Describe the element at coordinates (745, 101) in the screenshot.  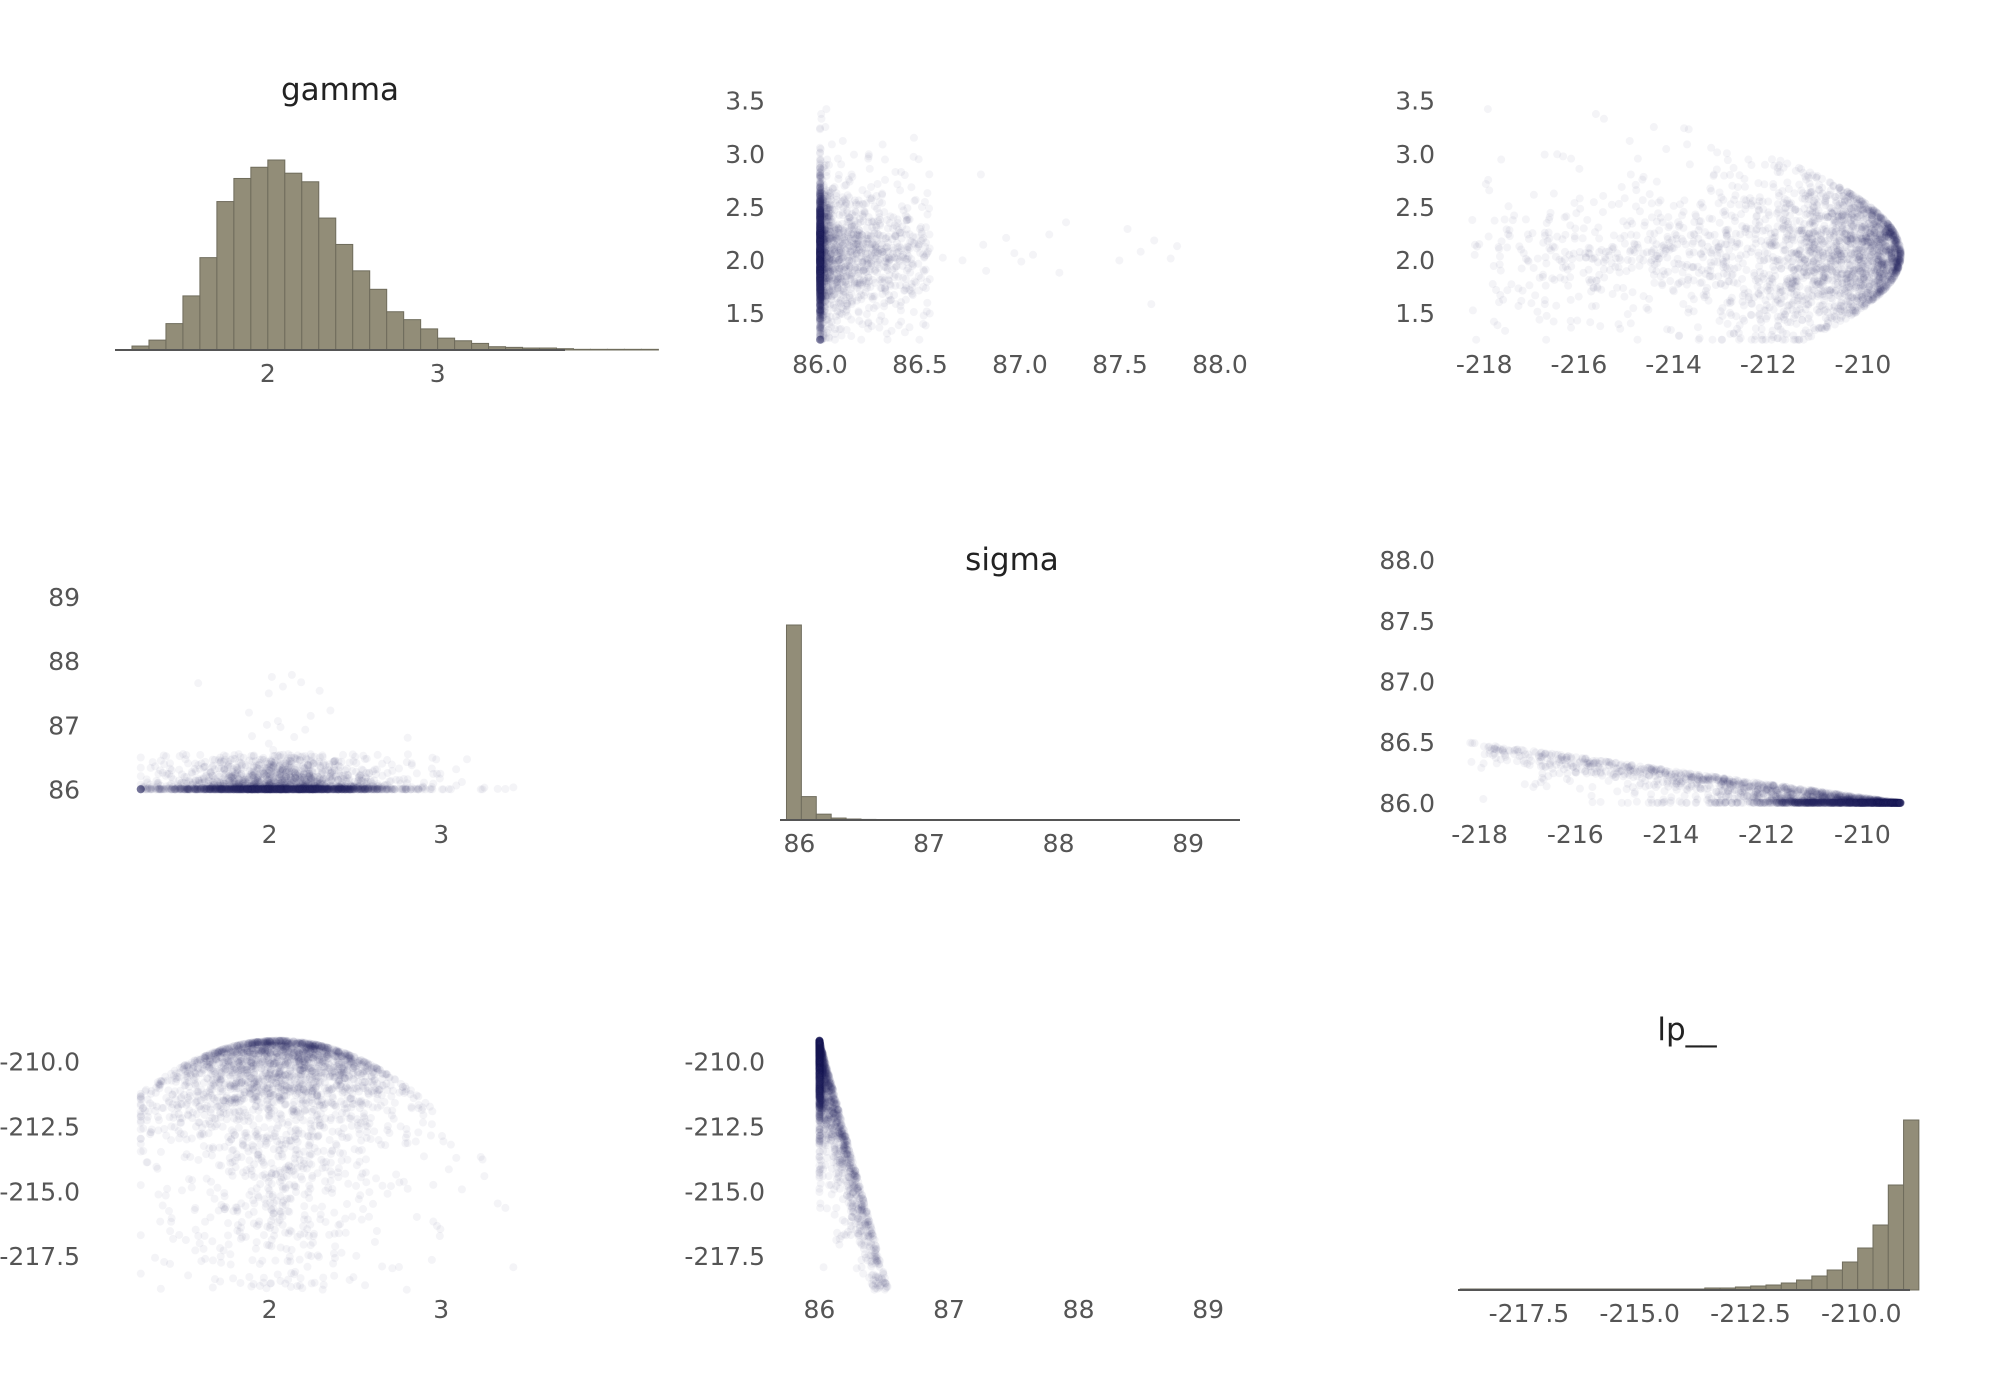
I see `y-tick-label: 3.5` at that location.